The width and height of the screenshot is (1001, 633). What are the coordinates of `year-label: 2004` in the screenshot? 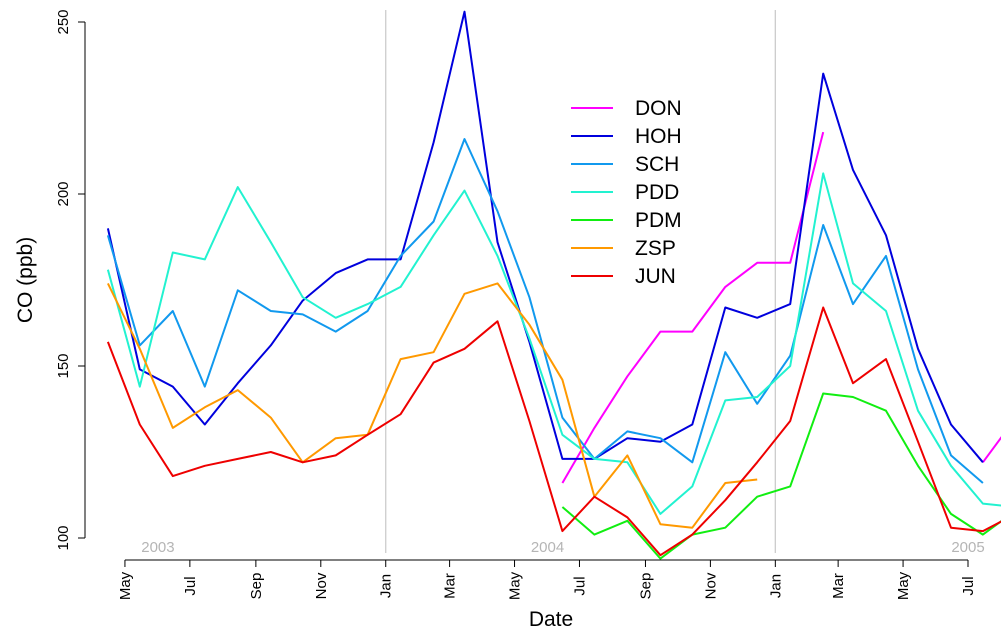 It's located at (547, 547).